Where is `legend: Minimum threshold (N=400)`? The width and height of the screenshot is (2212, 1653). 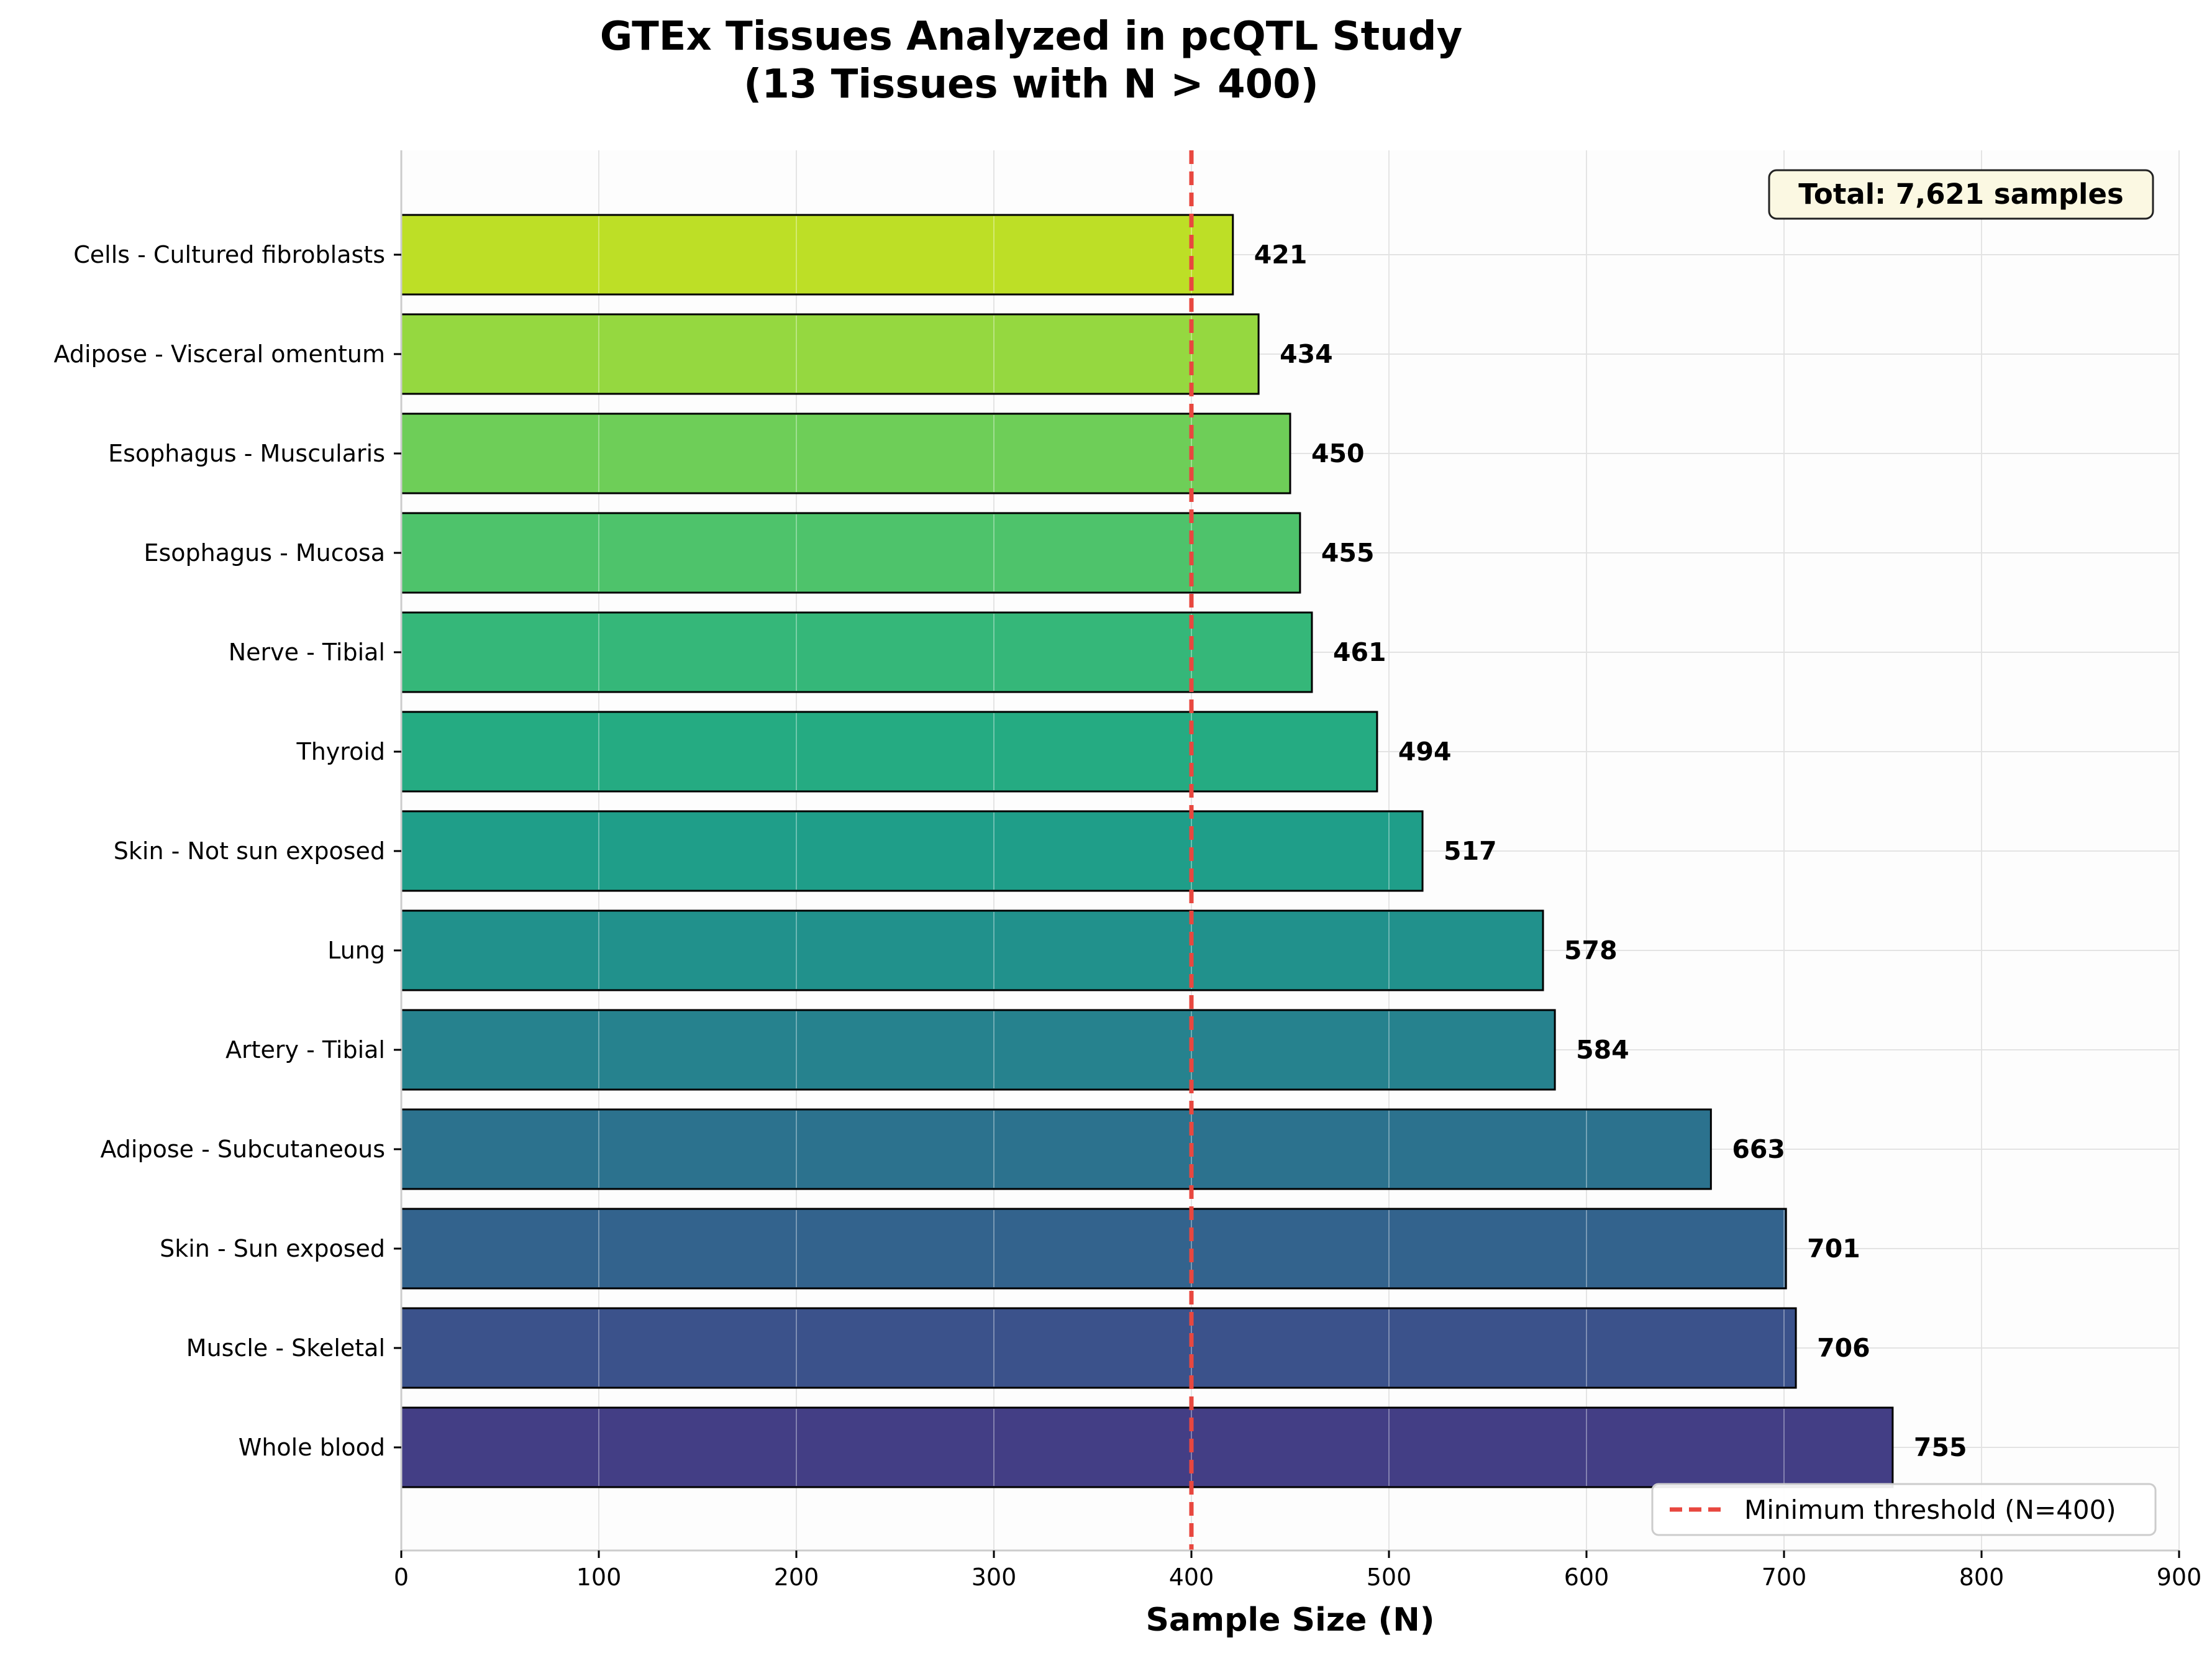
legend: Minimum threshold (N=400) is located at coordinates (1904, 1509).